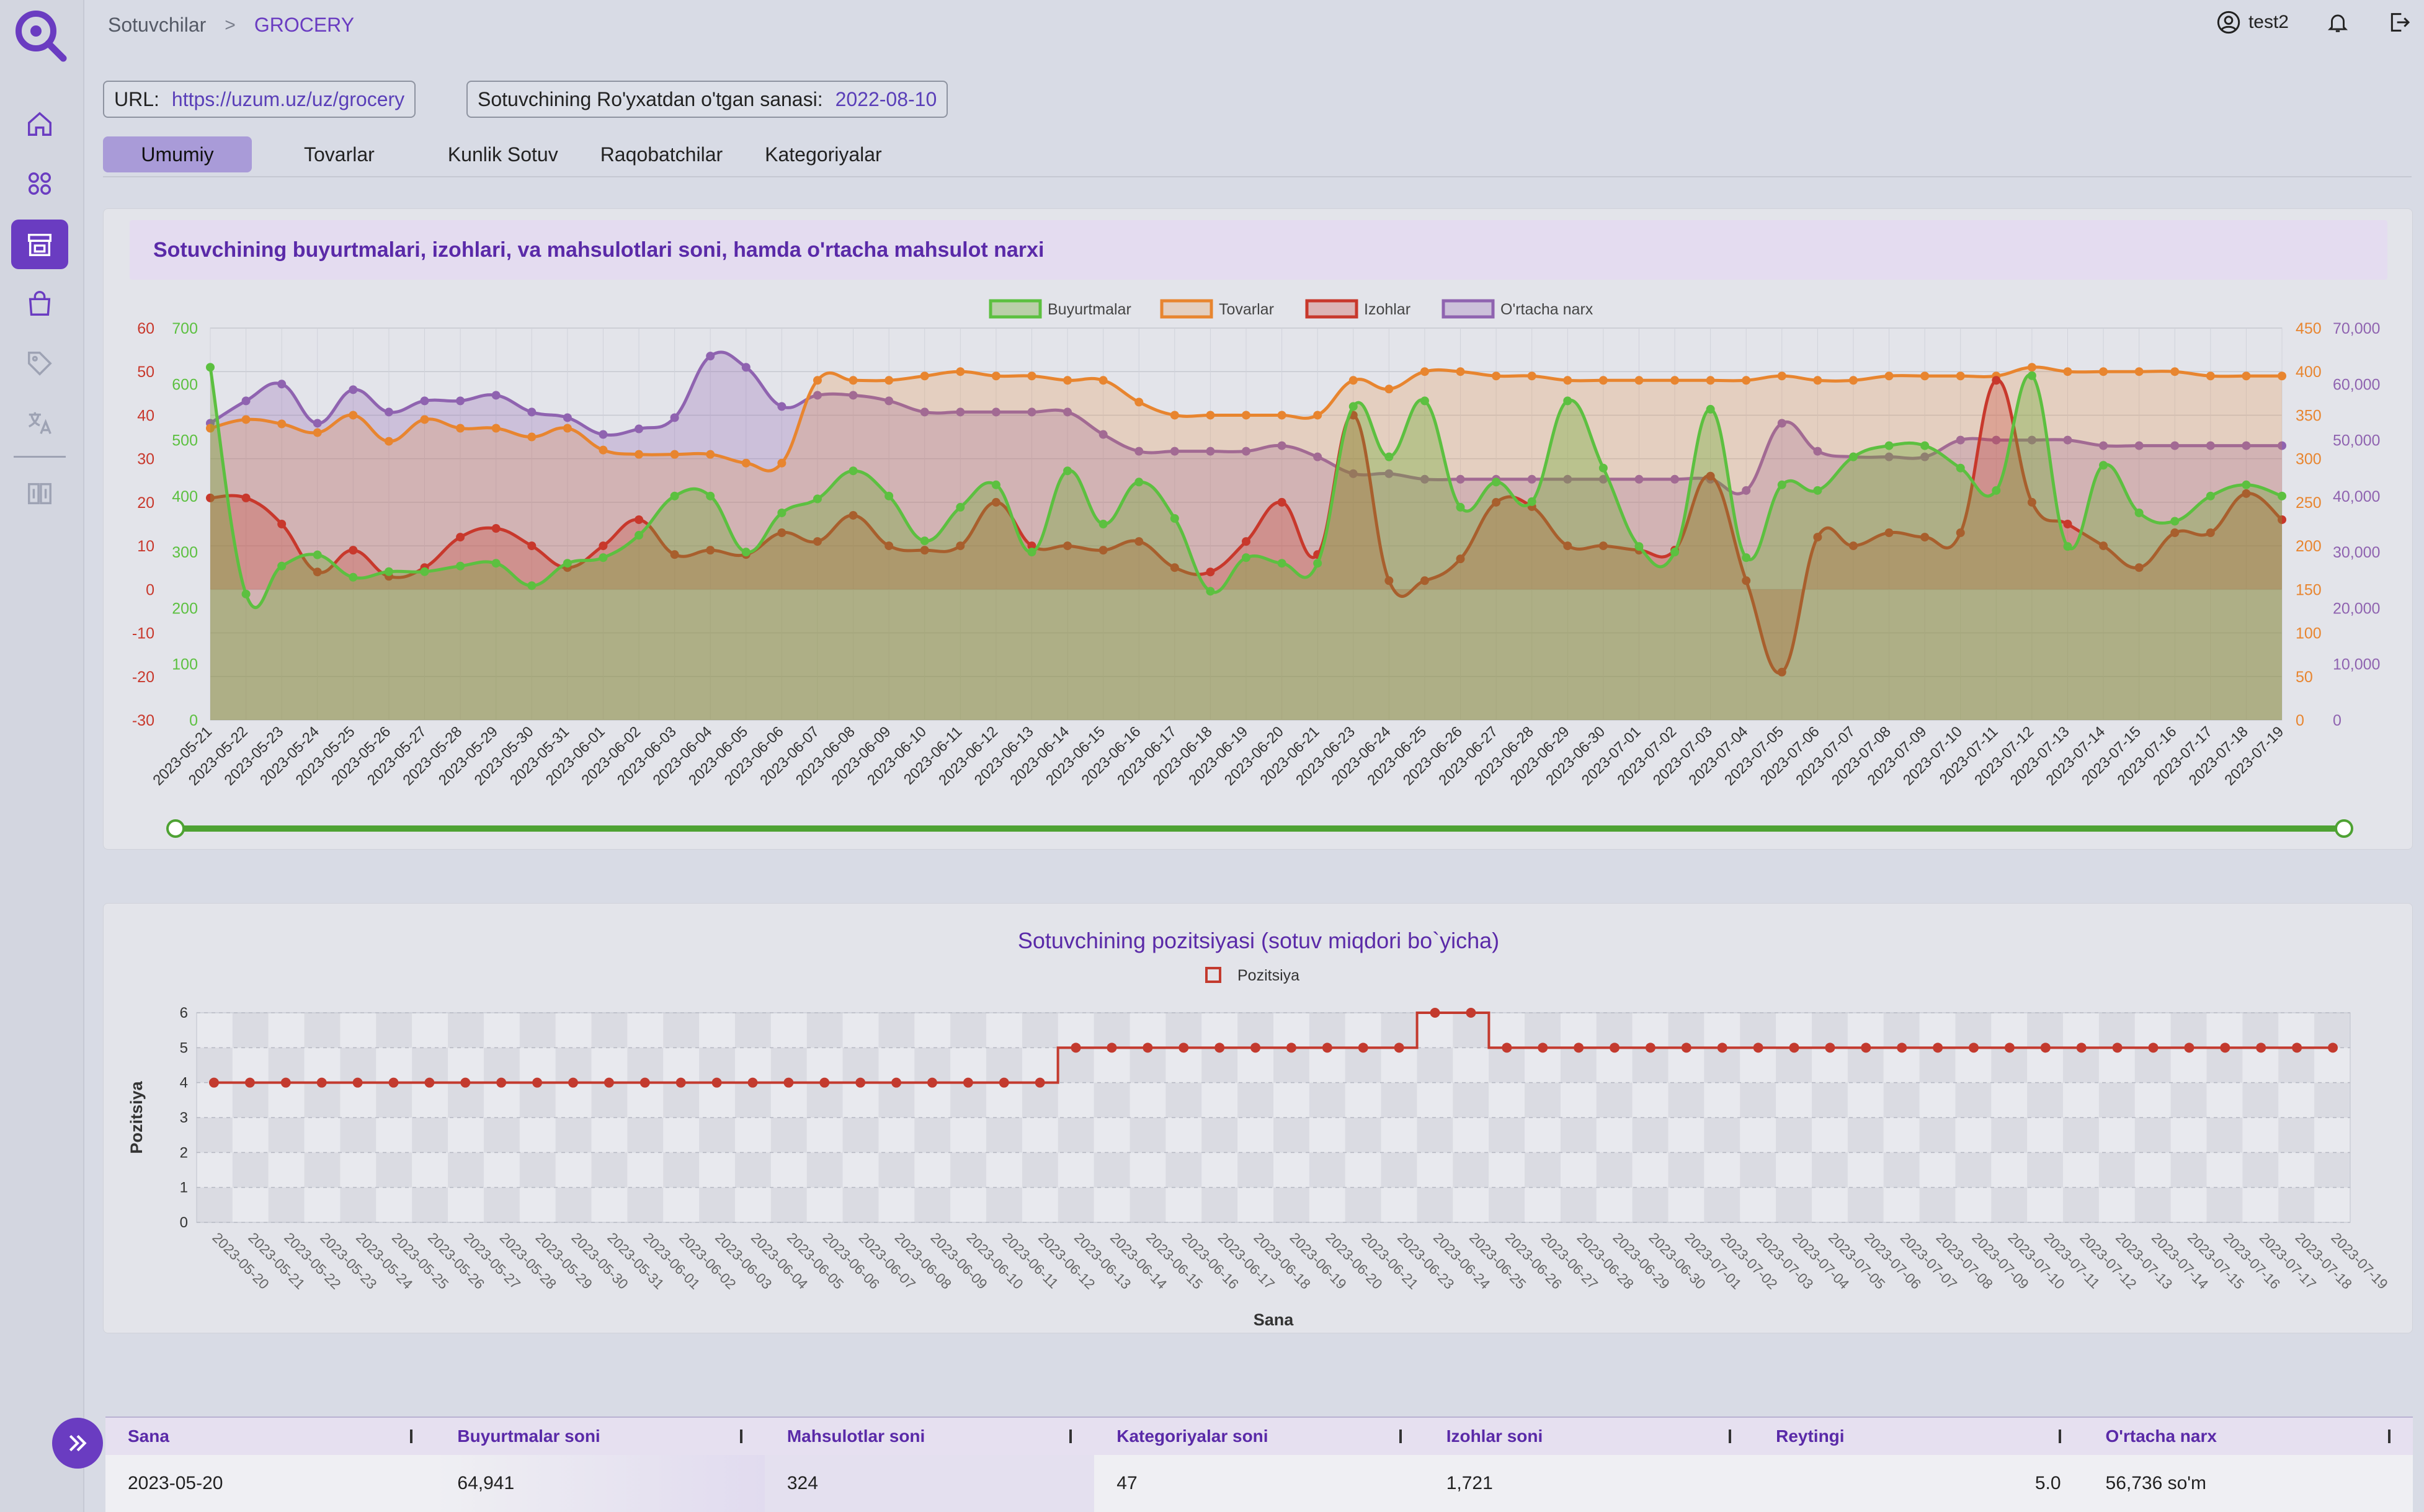 The image size is (2424, 1512). I want to click on y-tick-label-izohlar: 50, so click(145, 372).